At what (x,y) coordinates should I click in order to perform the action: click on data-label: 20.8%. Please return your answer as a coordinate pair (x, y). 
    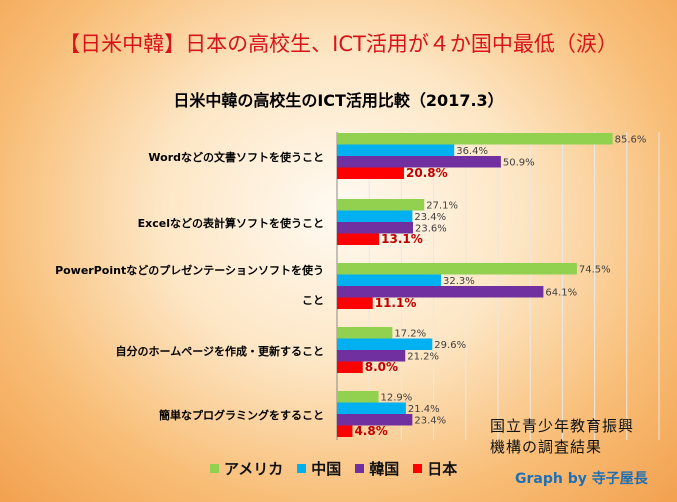
    Looking at the image, I should click on (427, 173).